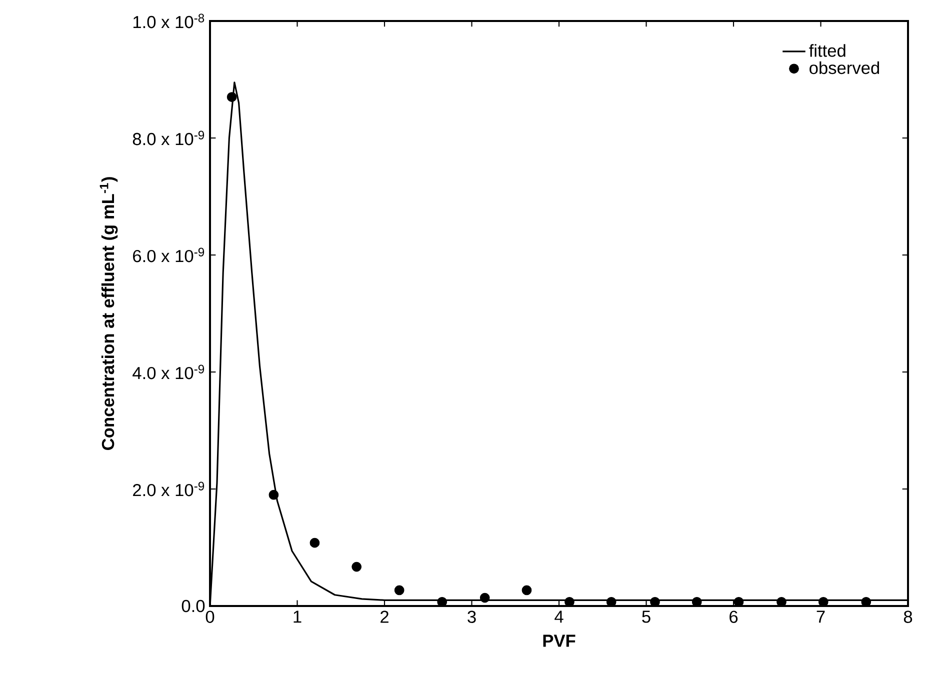 This screenshot has width=930, height=695. Describe the element at coordinates (210, 616) in the screenshot. I see `x-tick-label: 0` at that location.